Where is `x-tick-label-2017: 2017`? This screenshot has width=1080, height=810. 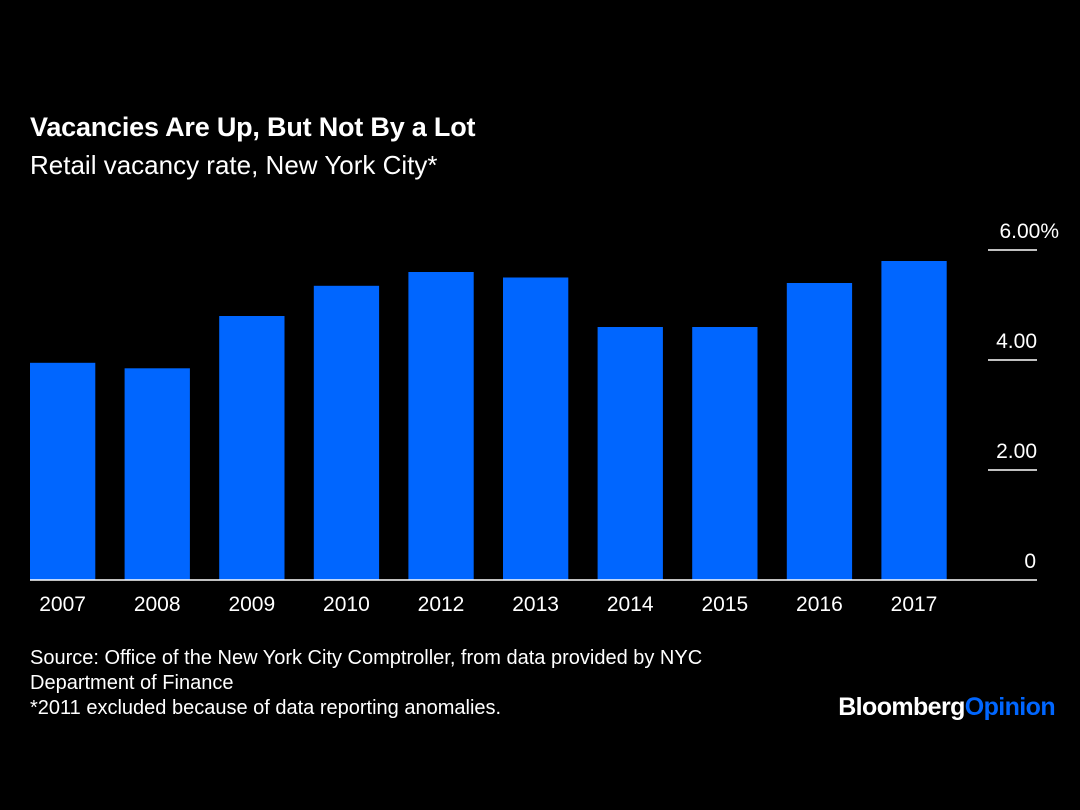
x-tick-label-2017: 2017 is located at coordinates (914, 604).